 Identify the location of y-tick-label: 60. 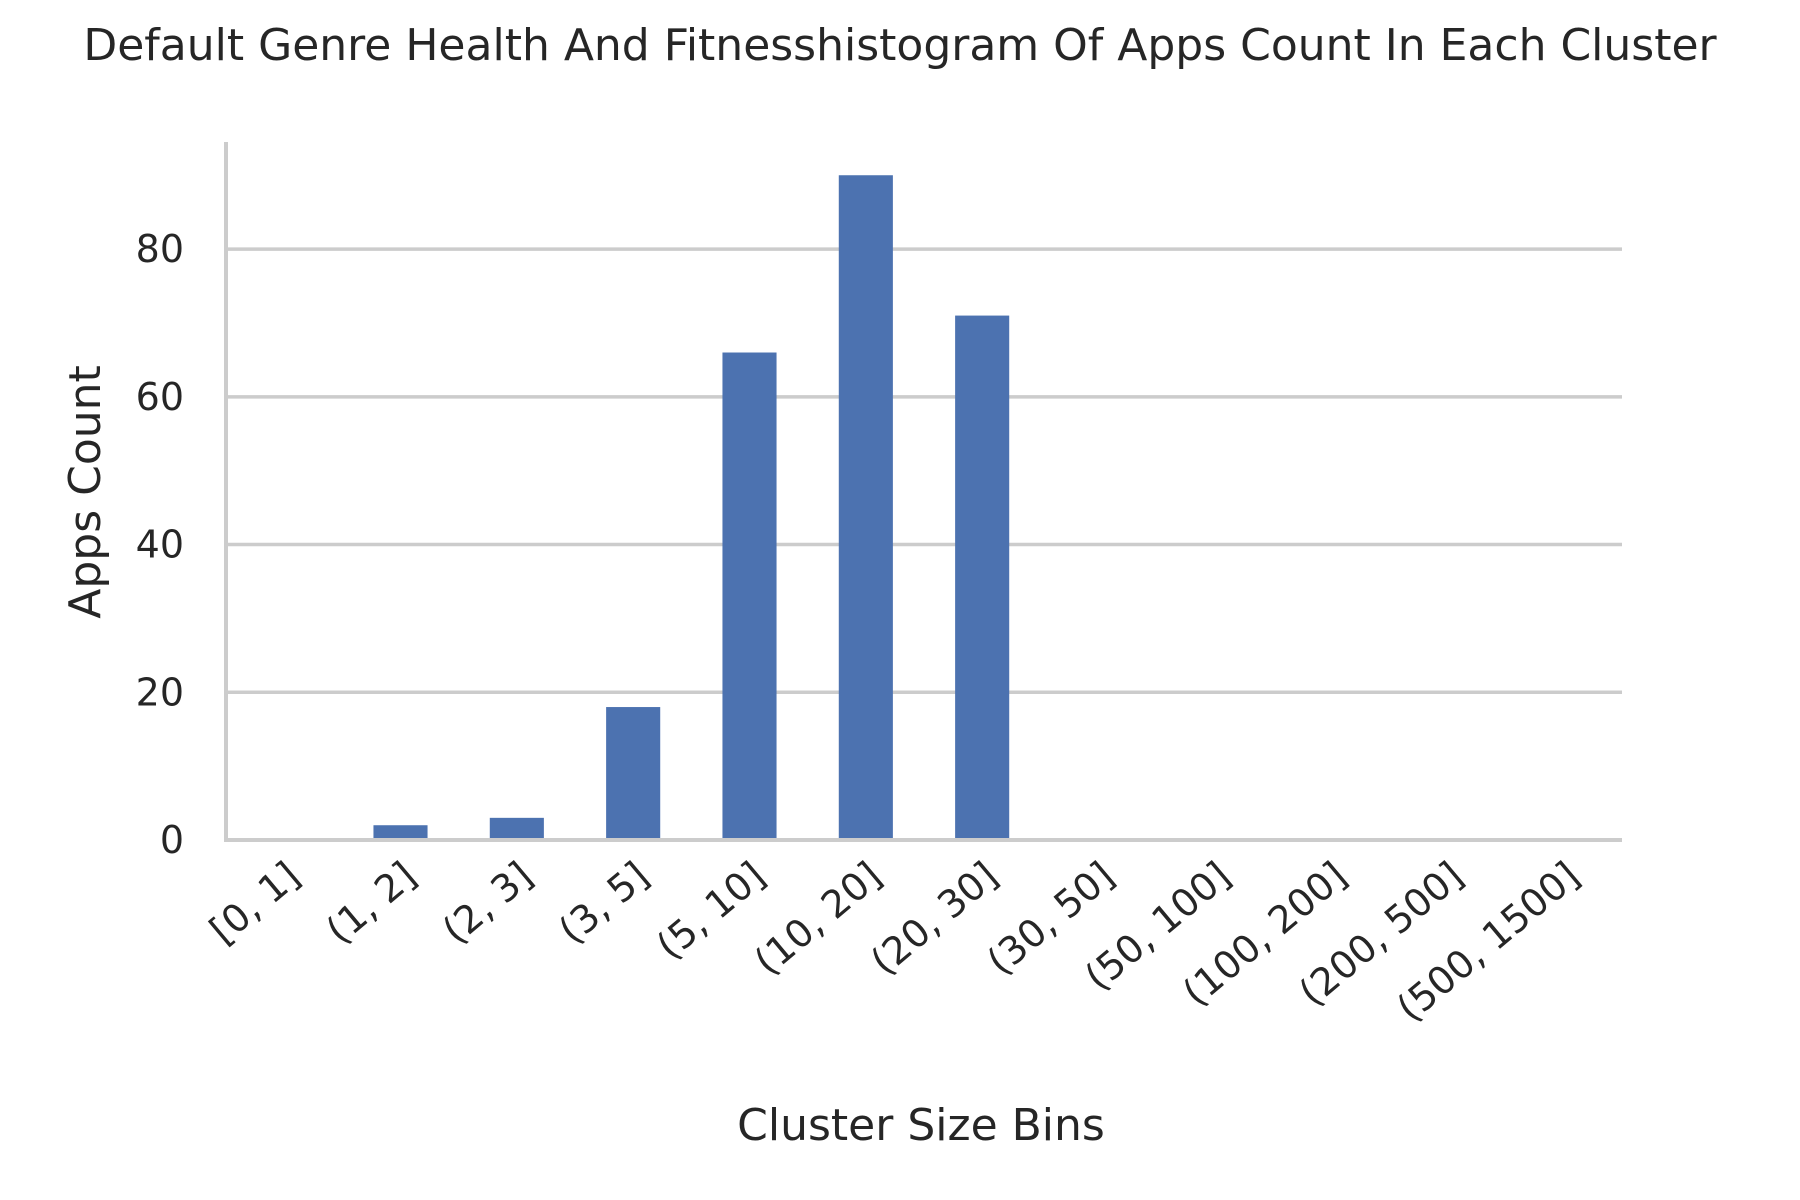
(160, 397).